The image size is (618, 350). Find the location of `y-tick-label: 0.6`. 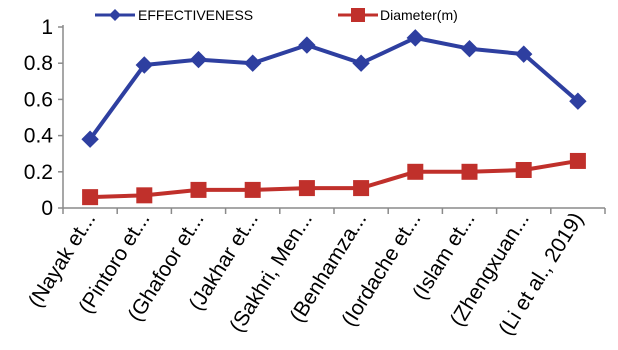

y-tick-label: 0.6 is located at coordinates (38, 99).